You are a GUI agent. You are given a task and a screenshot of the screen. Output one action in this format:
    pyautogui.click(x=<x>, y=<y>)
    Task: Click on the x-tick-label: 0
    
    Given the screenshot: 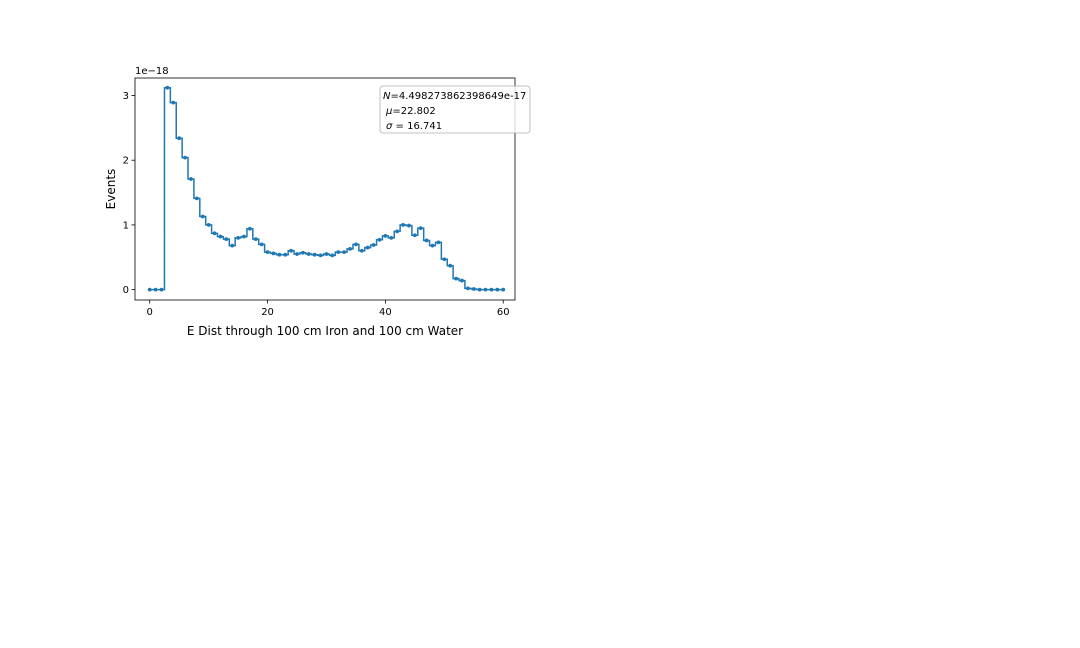 What is the action you would take?
    pyautogui.click(x=150, y=312)
    